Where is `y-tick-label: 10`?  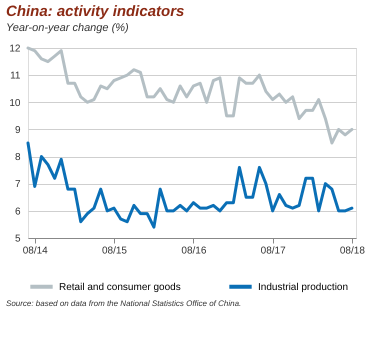
y-tick-label: 10 is located at coordinates (15, 103).